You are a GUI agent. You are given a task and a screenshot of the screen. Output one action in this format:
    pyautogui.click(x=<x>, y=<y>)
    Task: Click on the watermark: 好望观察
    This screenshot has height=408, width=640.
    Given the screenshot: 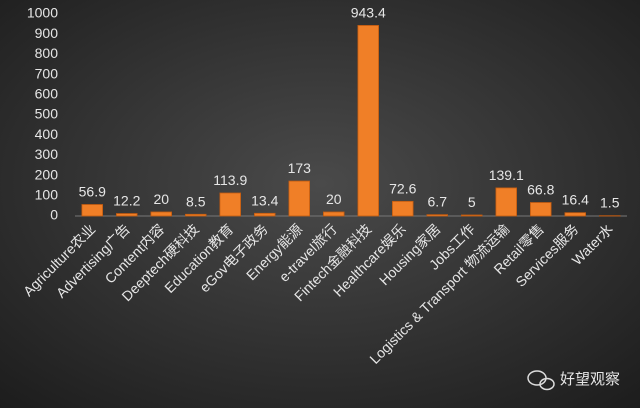 What is the action you would take?
    pyautogui.click(x=590, y=379)
    